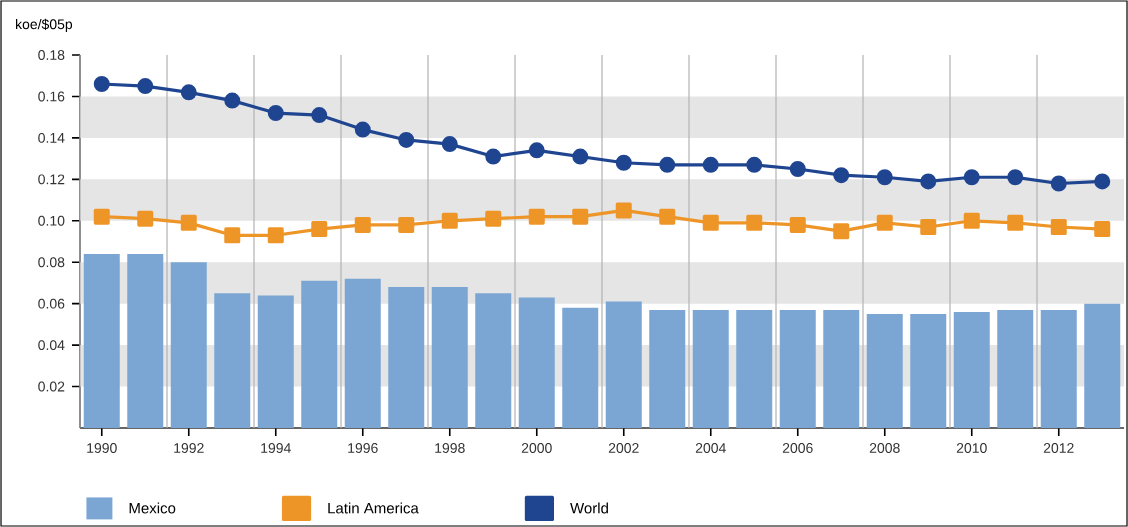 This screenshot has width=1128, height=527. What do you see at coordinates (51, 345) in the screenshot?
I see `y-tick-label: 0.04` at bounding box center [51, 345].